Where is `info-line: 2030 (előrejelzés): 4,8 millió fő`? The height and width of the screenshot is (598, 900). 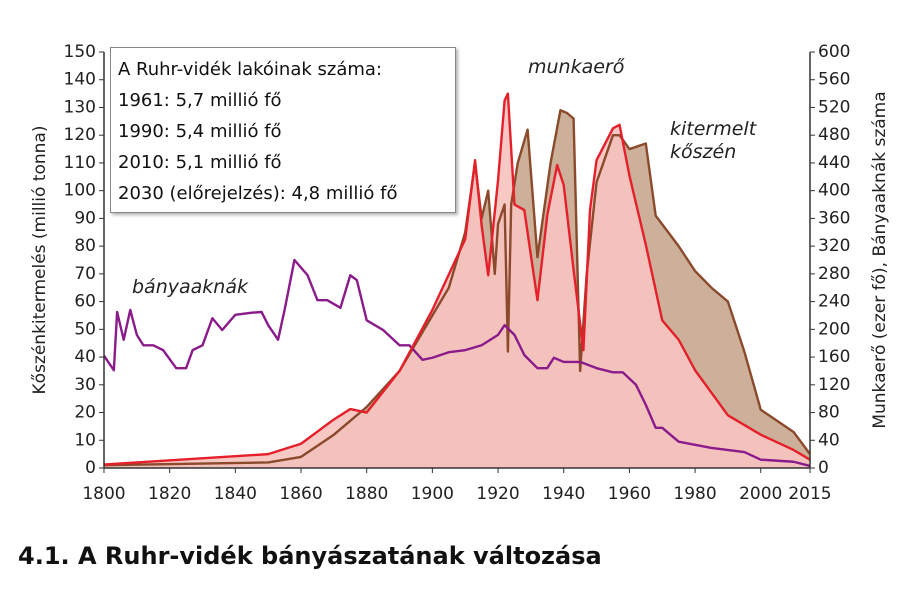
info-line: 2030 (előrejelzés): 4,8 millió fő is located at coordinates (258, 193).